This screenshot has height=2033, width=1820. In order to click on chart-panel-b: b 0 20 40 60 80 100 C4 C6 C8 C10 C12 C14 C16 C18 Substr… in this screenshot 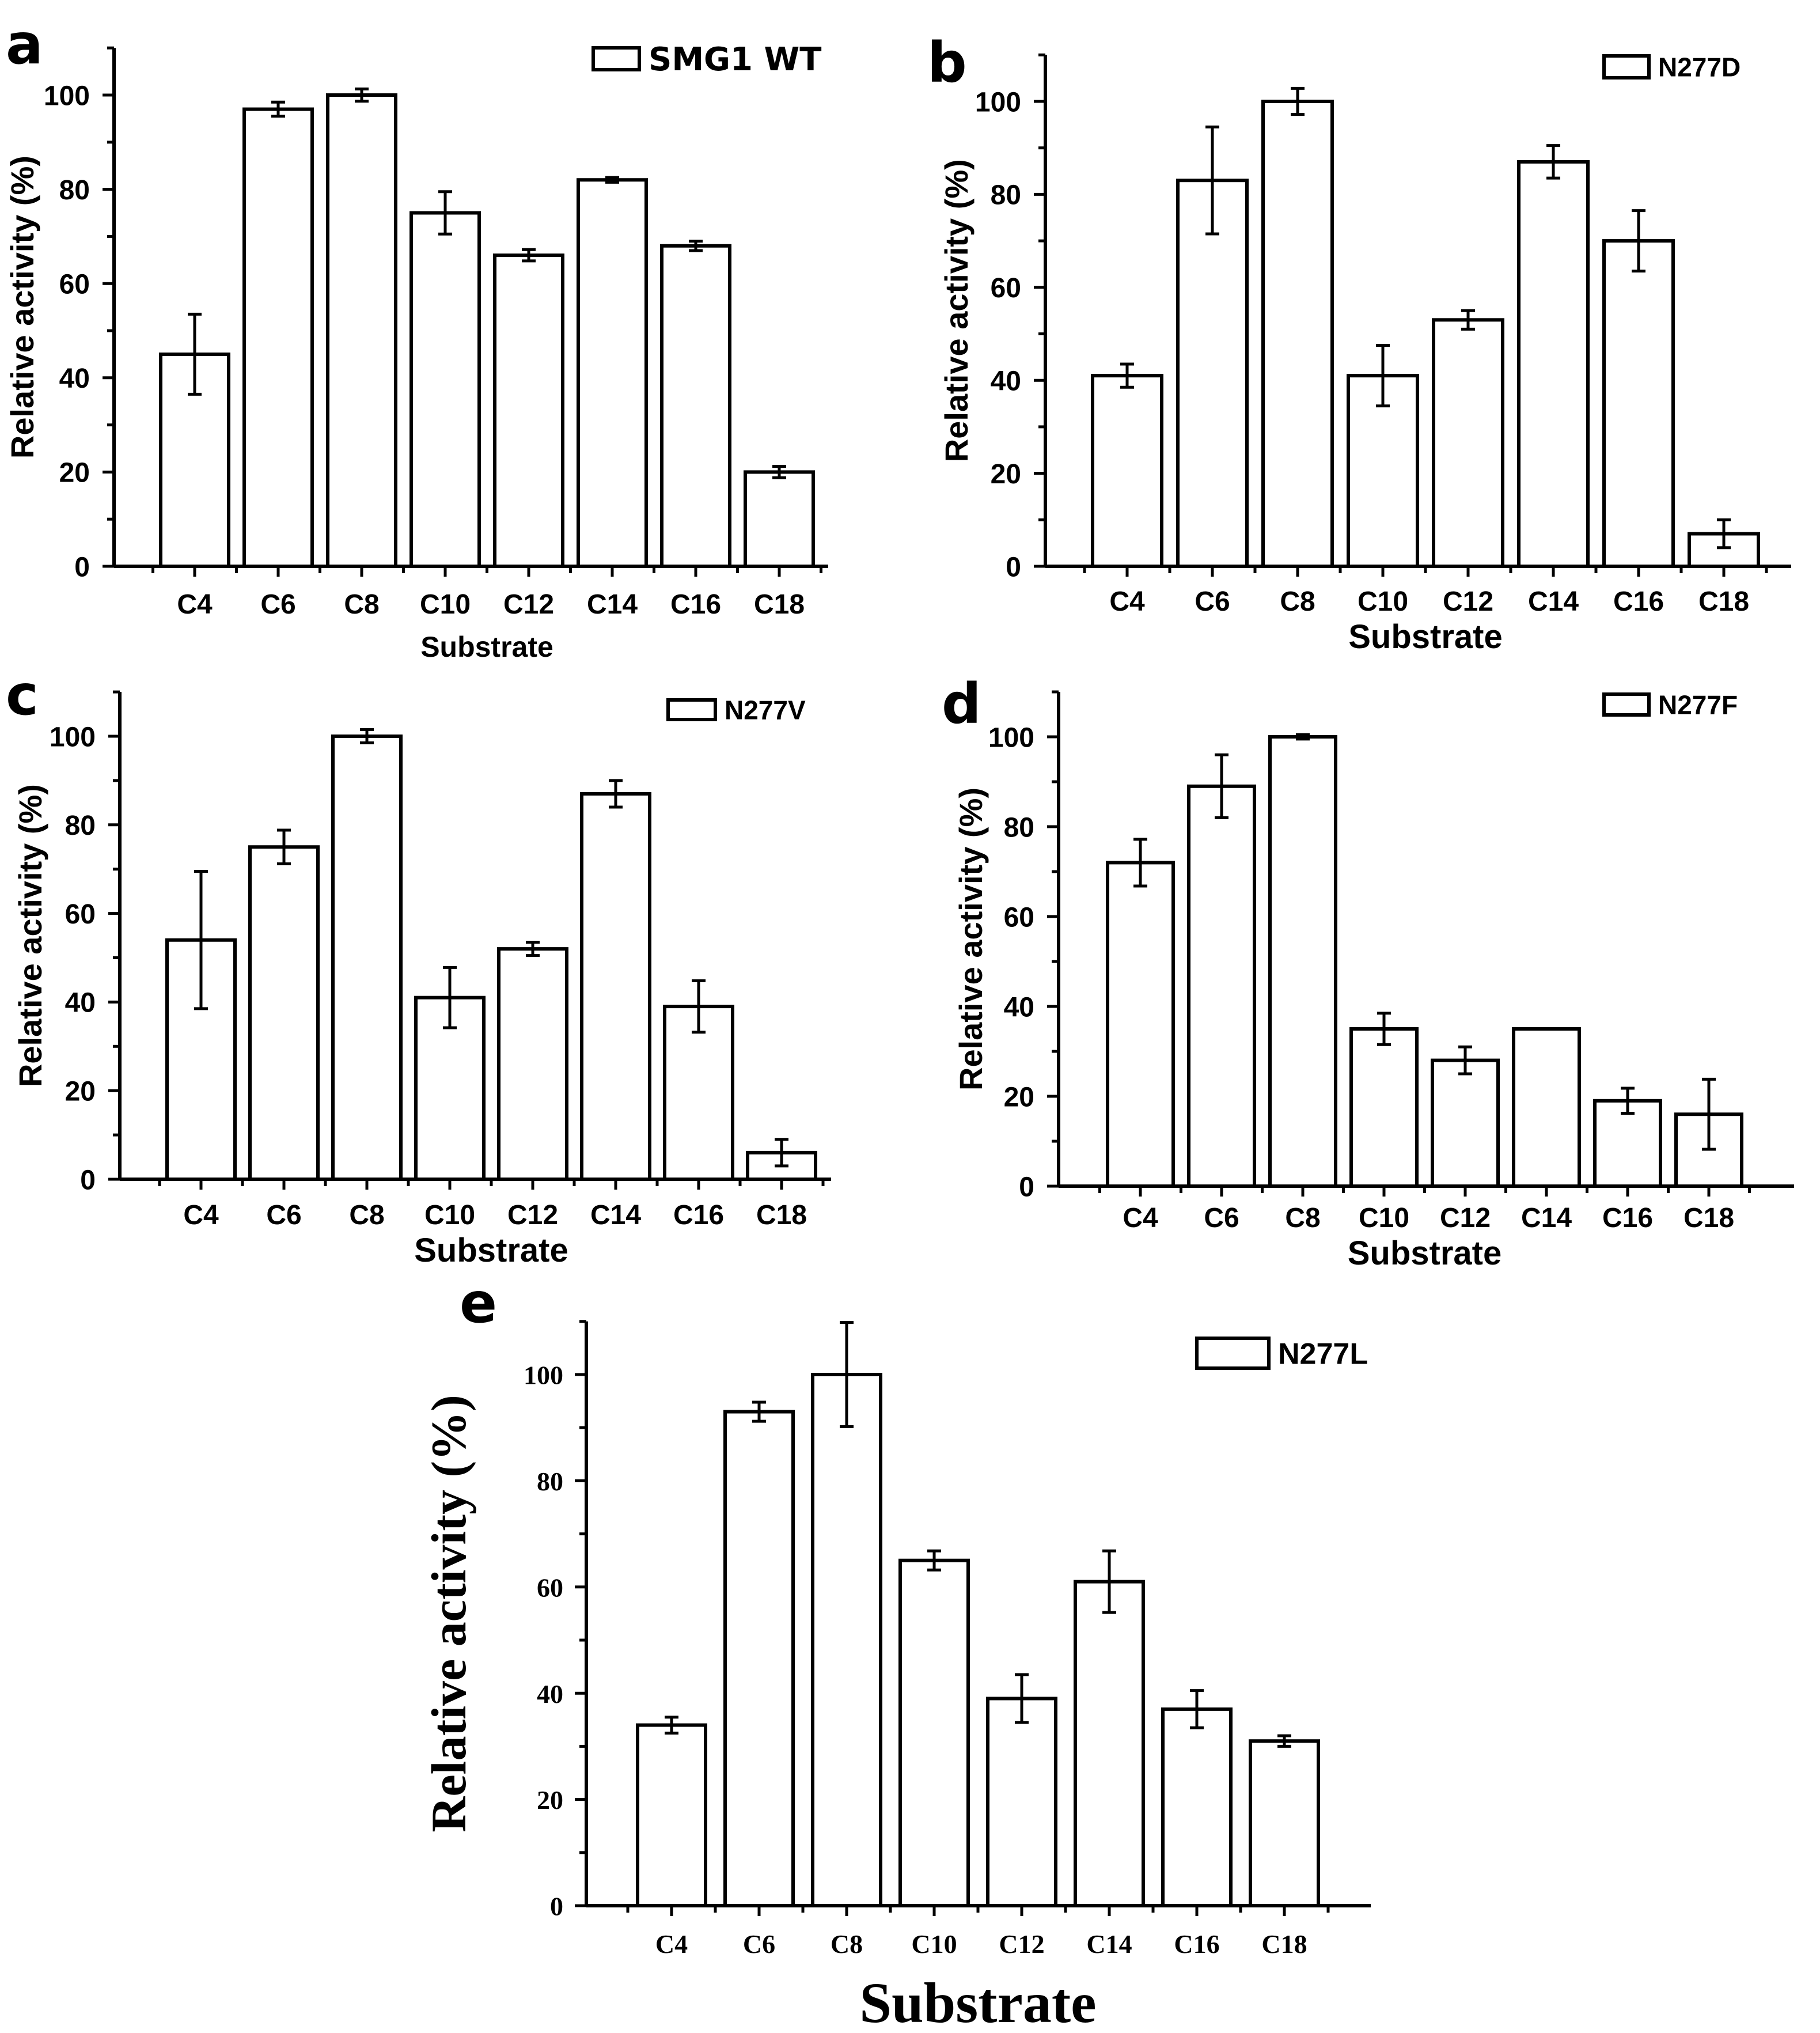, I will do `click(1359, 343)`.